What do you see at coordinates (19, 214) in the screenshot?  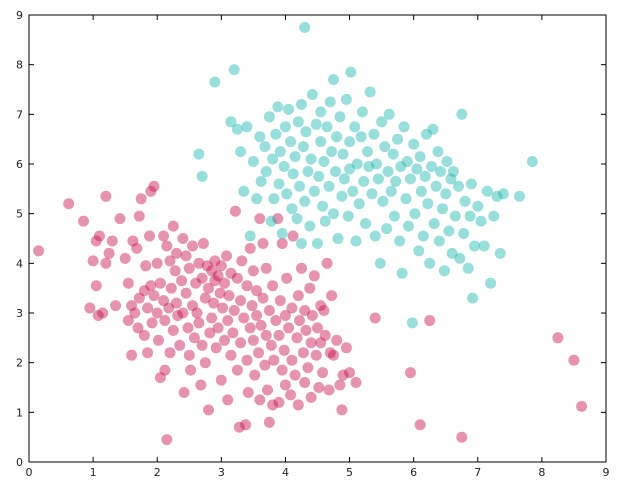 I see `y-tick-label: 5` at bounding box center [19, 214].